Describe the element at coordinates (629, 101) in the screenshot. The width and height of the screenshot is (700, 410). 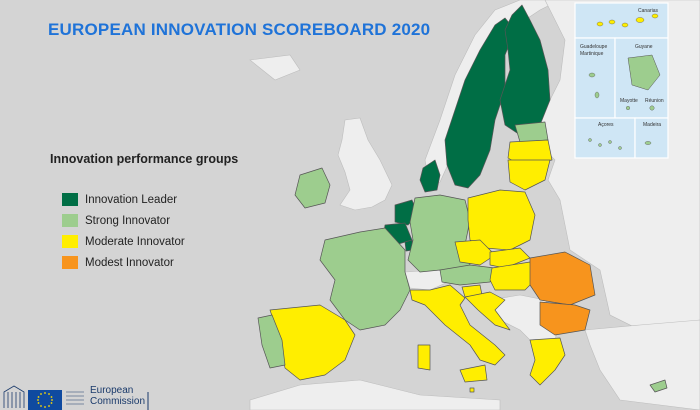
I see `inset-label-mayotte: Mayotte` at that location.